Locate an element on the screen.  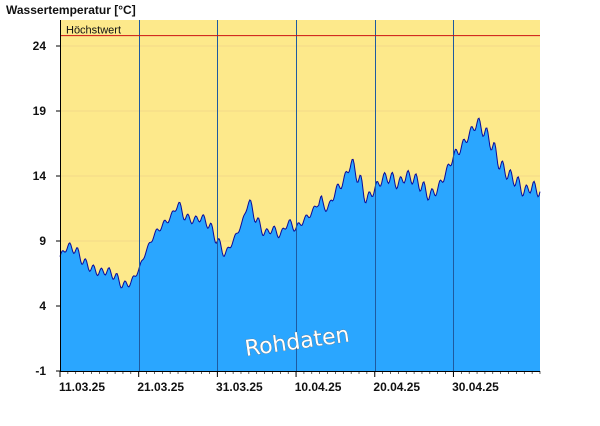
x-tick-label-1: 21.03.25 is located at coordinates (160, 387).